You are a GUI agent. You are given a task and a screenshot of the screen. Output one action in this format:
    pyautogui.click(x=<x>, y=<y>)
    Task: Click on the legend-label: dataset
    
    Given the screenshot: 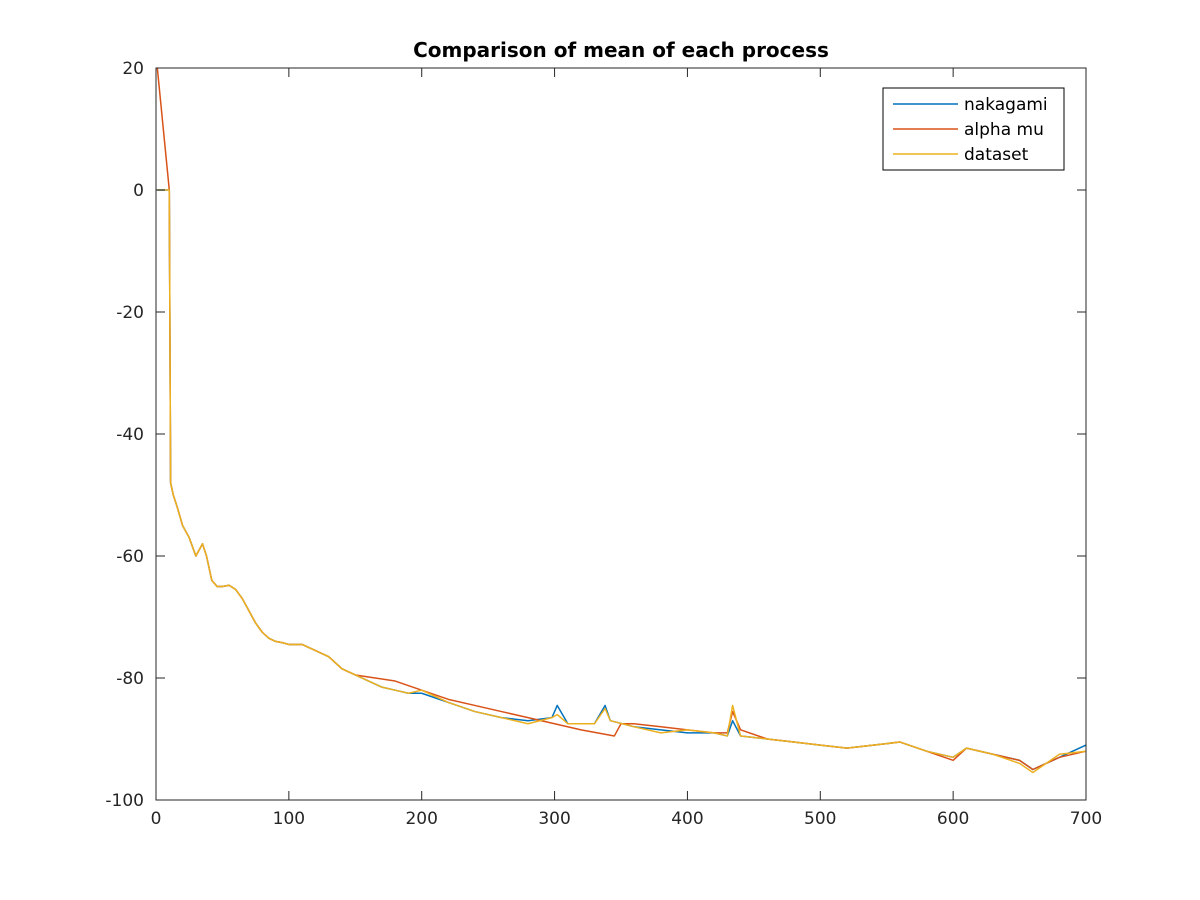 What is the action you would take?
    pyautogui.click(x=996, y=155)
    